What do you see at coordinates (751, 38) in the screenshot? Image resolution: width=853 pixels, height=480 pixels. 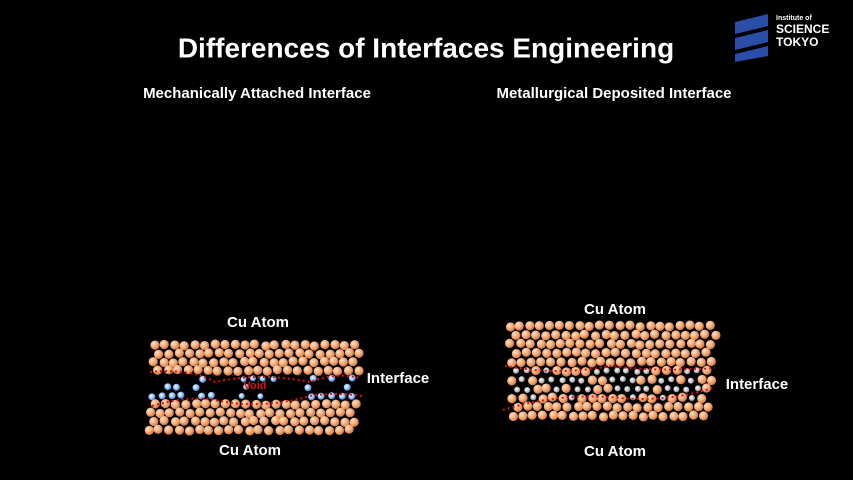 I see `logo-mark` at bounding box center [751, 38].